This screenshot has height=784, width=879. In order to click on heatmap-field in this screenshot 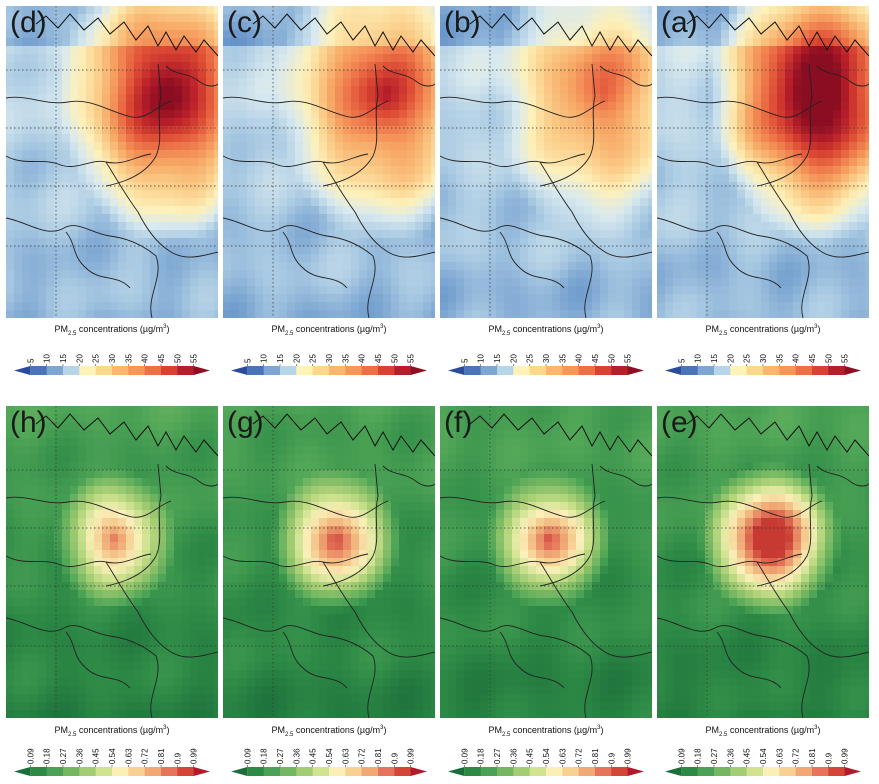, I will do `click(329, 162)`.